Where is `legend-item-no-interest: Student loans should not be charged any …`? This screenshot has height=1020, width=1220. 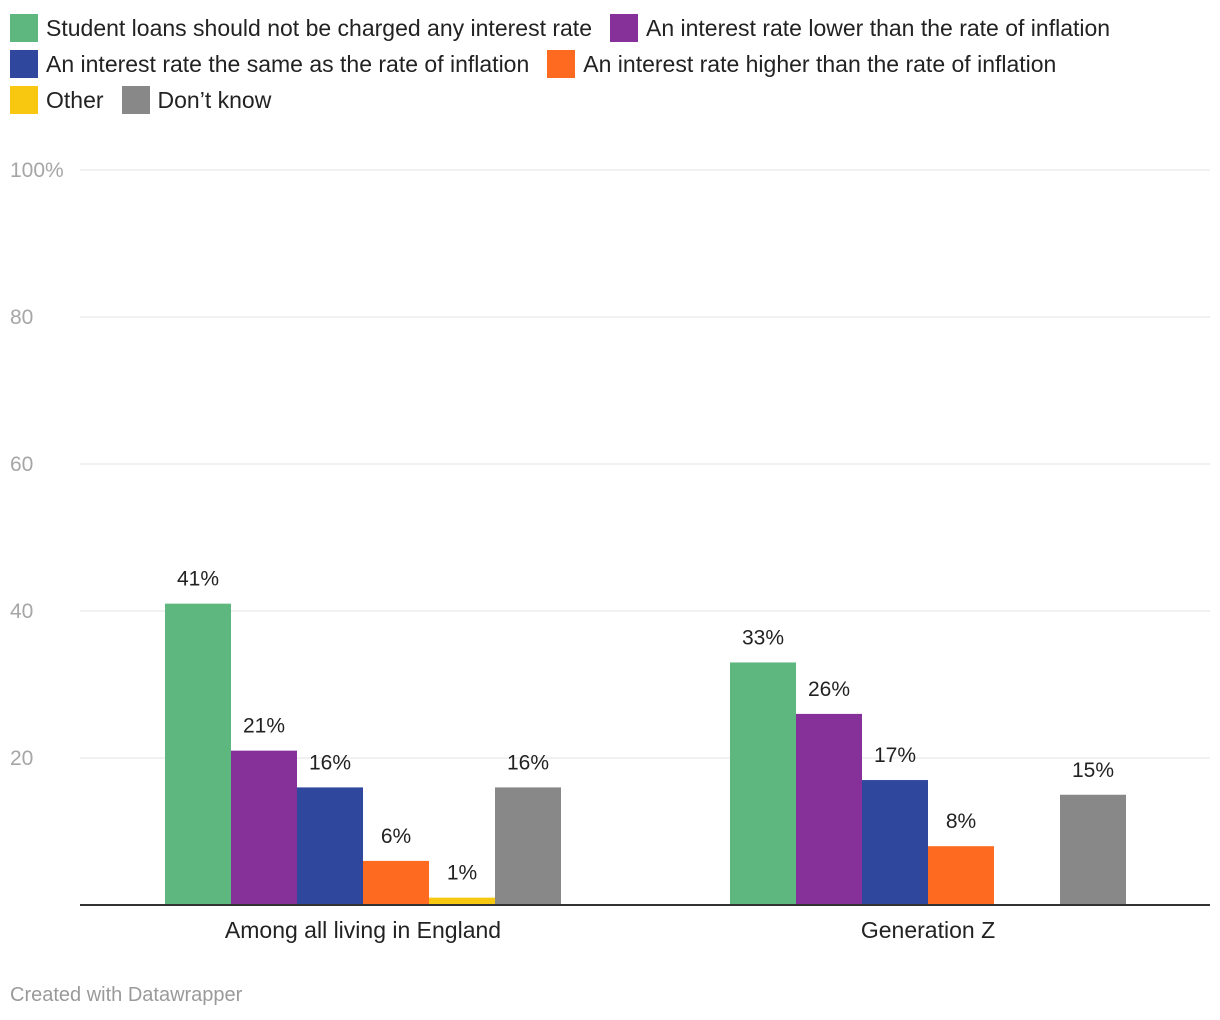 legend-item-no-interest: Student loans should not be charged any … is located at coordinates (301, 28).